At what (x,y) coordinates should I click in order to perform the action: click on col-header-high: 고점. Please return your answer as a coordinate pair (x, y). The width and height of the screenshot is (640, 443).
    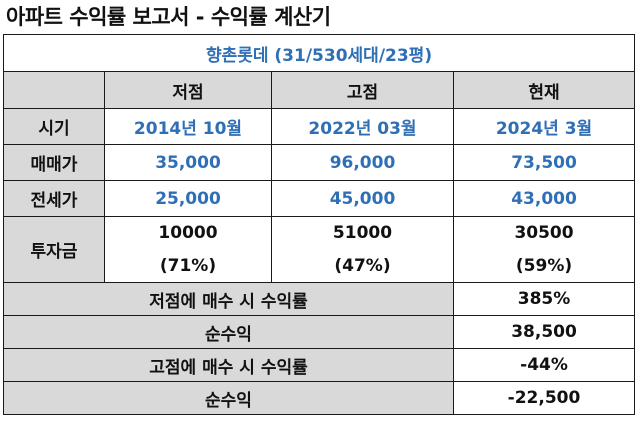
    Looking at the image, I should click on (362, 90).